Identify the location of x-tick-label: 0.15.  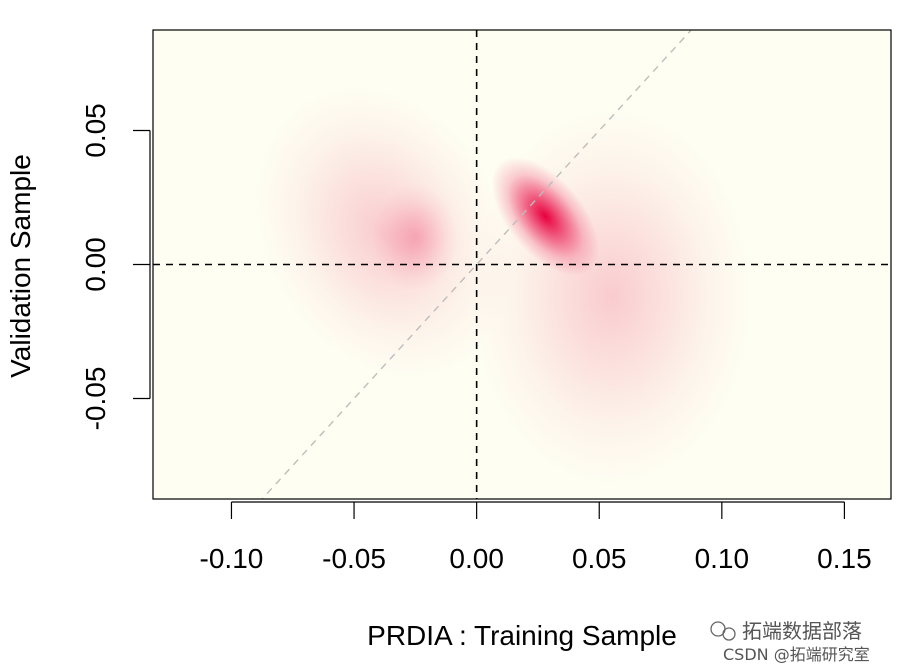
(844, 558).